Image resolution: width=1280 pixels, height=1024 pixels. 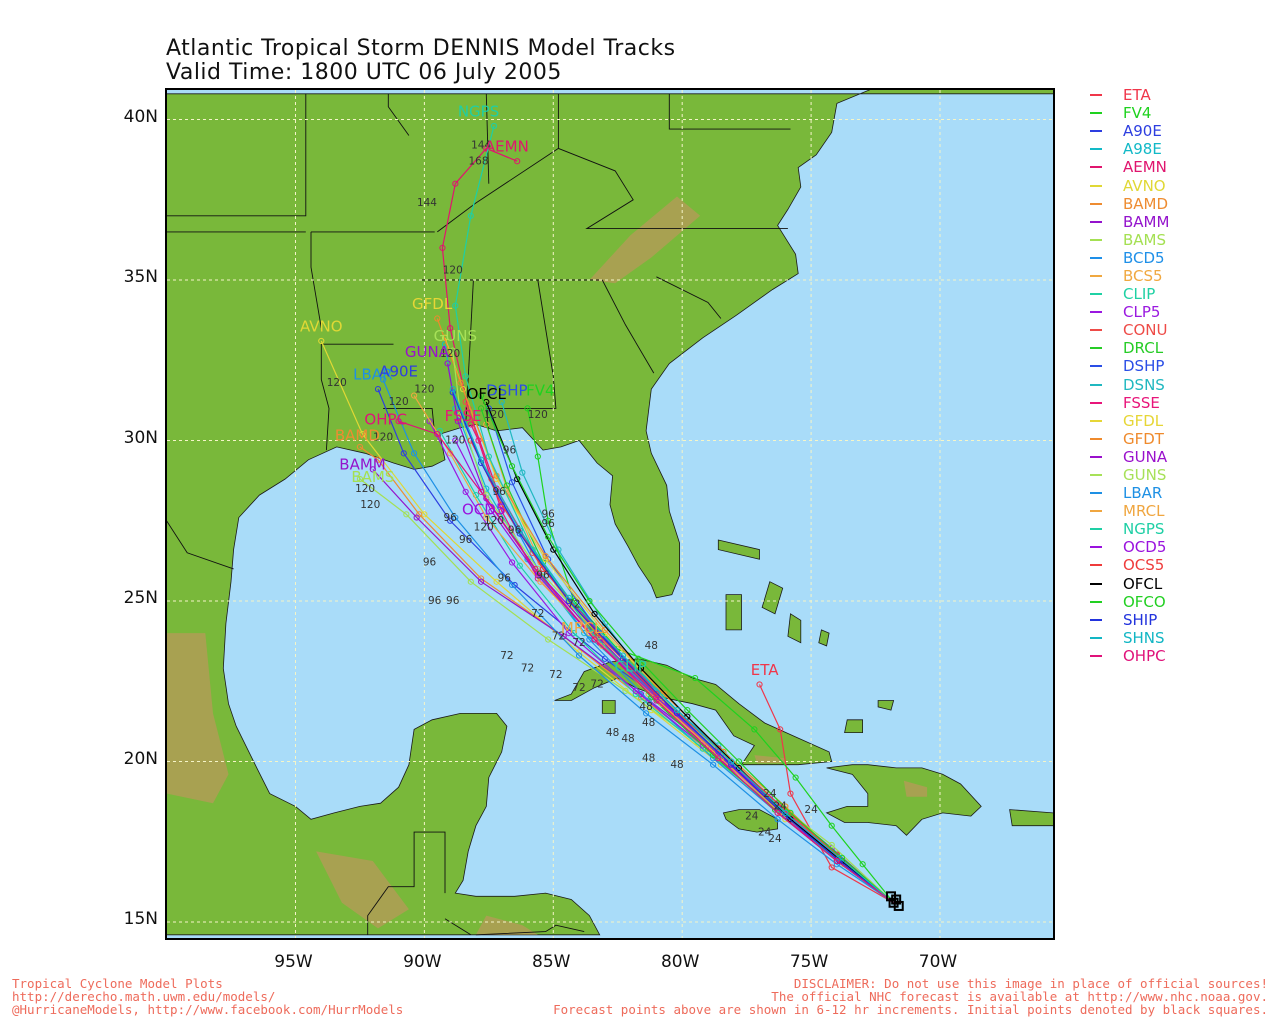 What do you see at coordinates (540, 391) in the screenshot?
I see `model-track-label: FV4` at bounding box center [540, 391].